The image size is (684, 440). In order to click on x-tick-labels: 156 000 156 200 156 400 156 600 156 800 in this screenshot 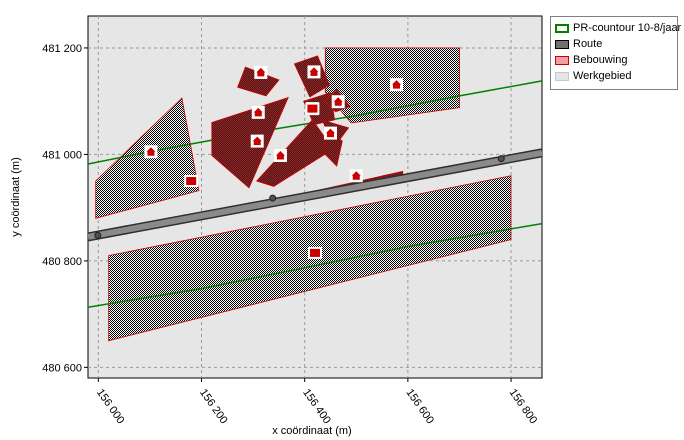, I will do `click(316, 402)`.